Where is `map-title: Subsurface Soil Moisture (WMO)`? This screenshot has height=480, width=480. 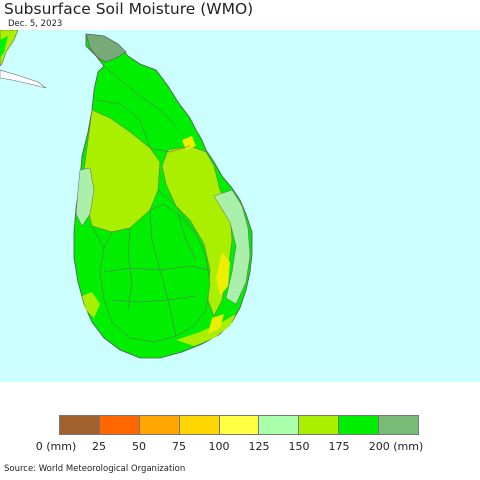
map-title: Subsurface Soil Moisture (WMO) is located at coordinates (129, 9).